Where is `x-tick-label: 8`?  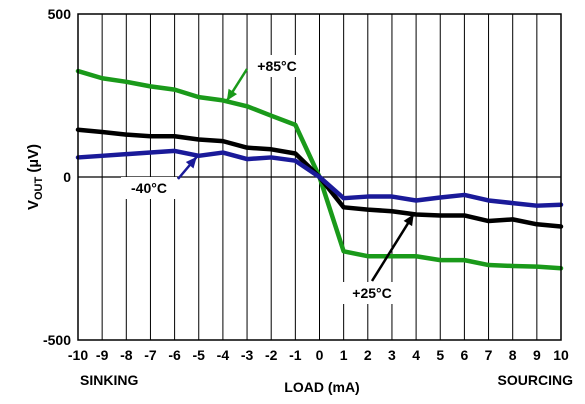
x-tick-label: 8 is located at coordinates (513, 355).